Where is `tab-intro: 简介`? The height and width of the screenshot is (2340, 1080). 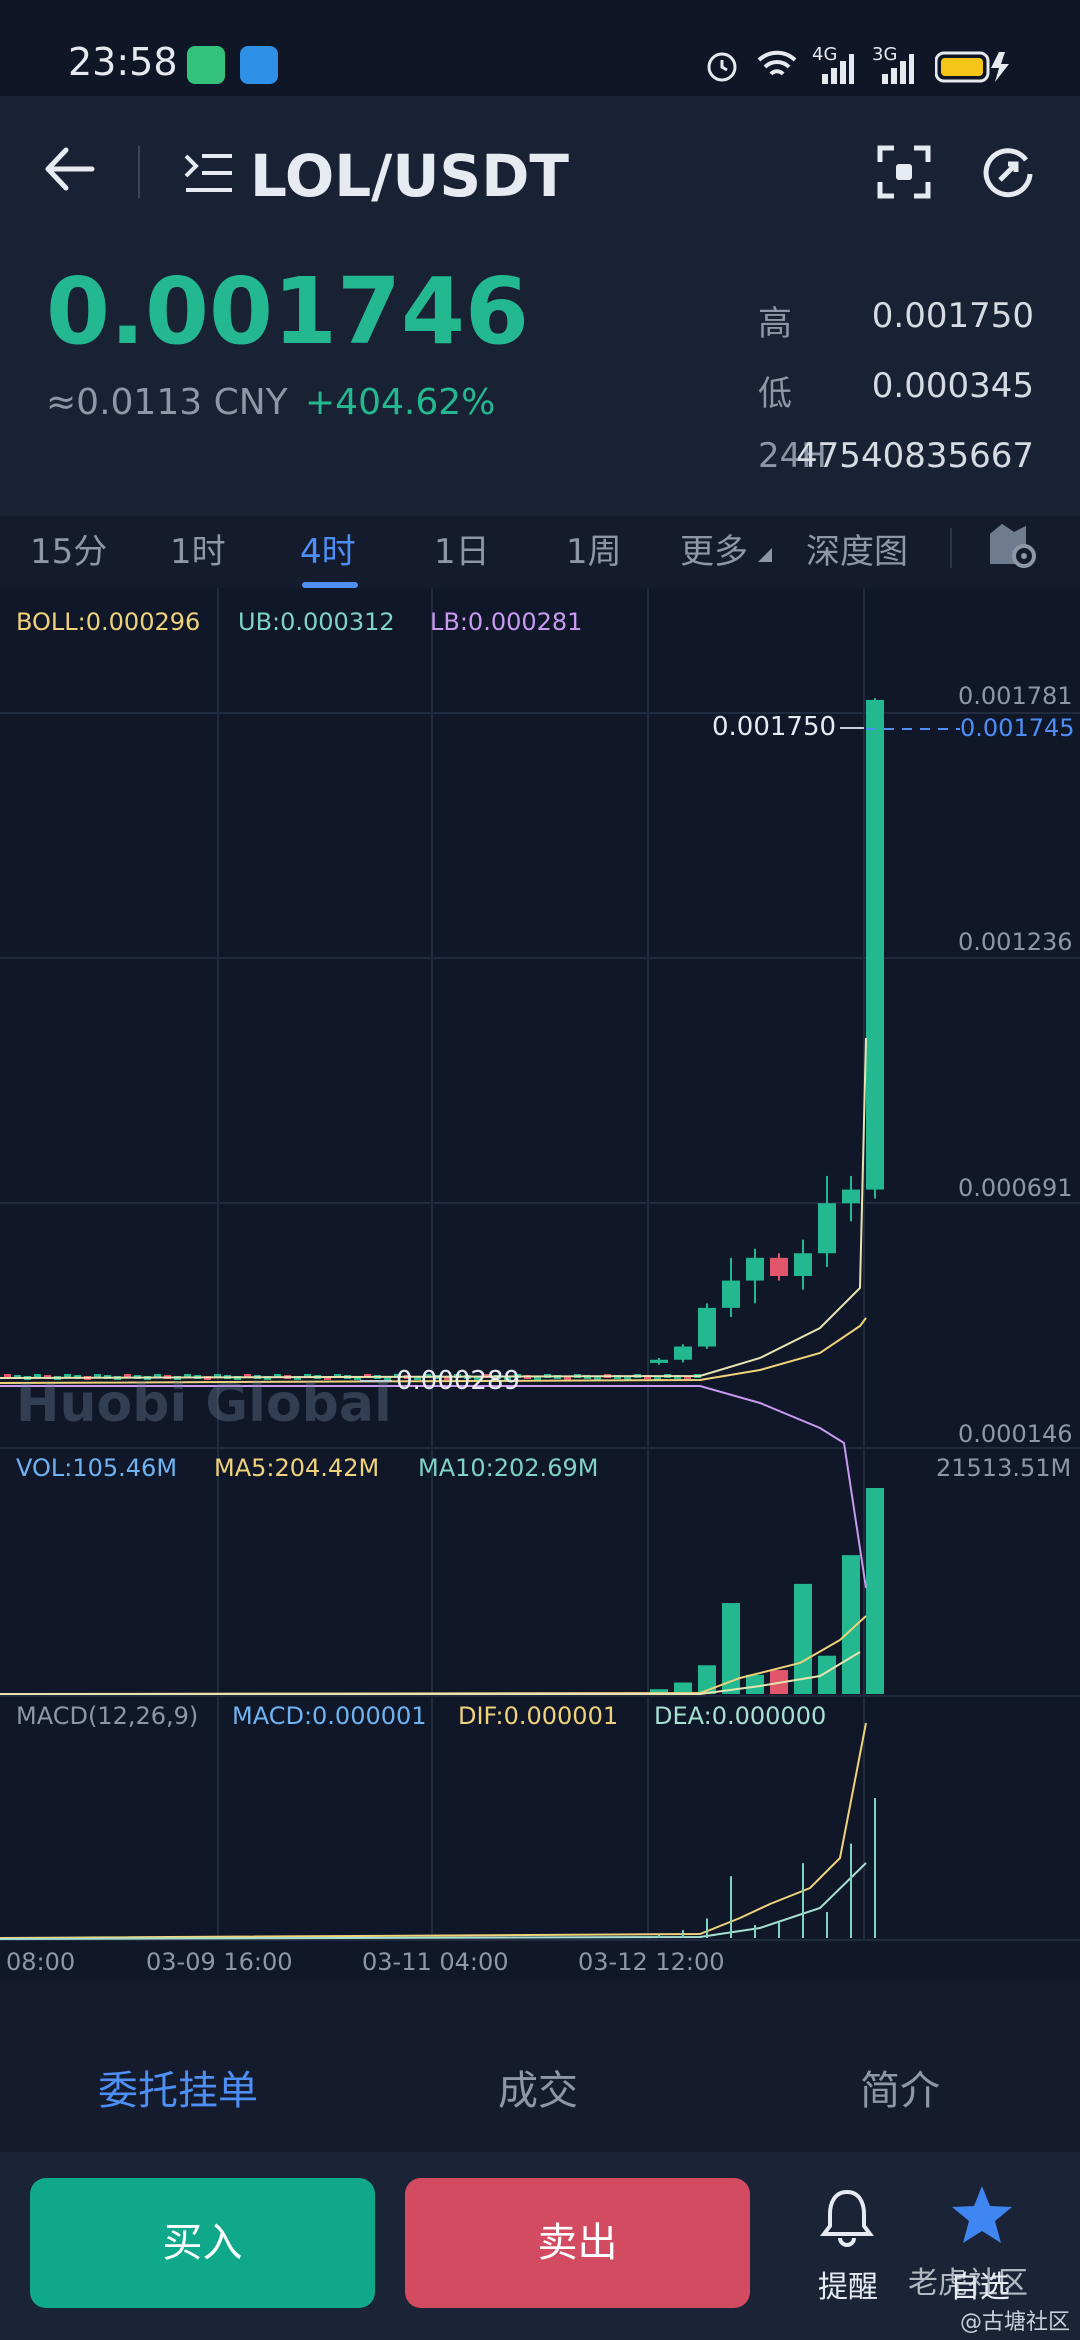
tab-intro: 简介 is located at coordinates (900, 2091).